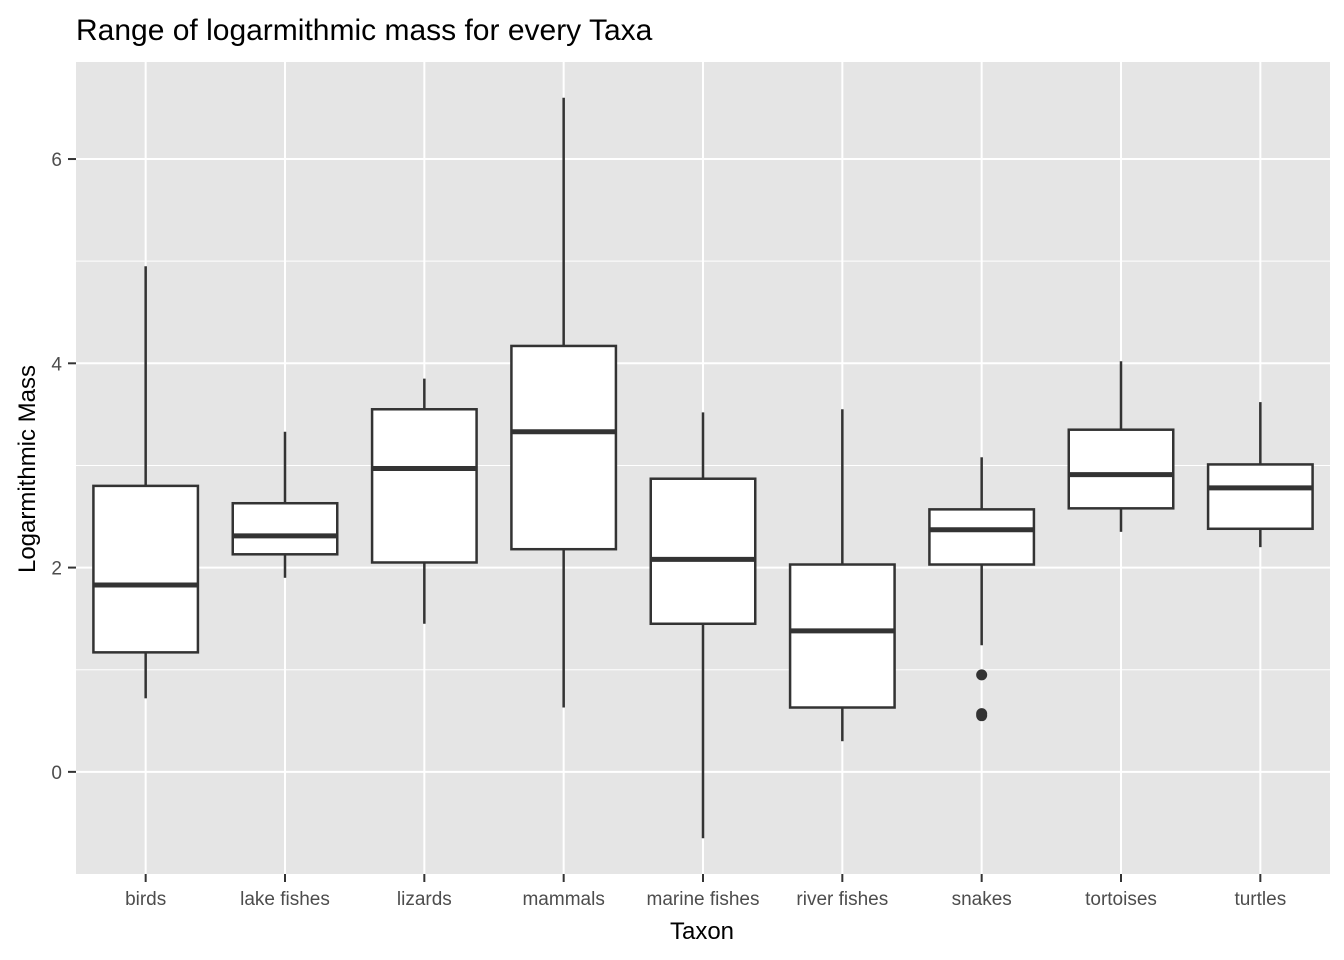 The height and width of the screenshot is (960, 1344). Describe the element at coordinates (56, 773) in the screenshot. I see `y-tick-label: 0` at that location.